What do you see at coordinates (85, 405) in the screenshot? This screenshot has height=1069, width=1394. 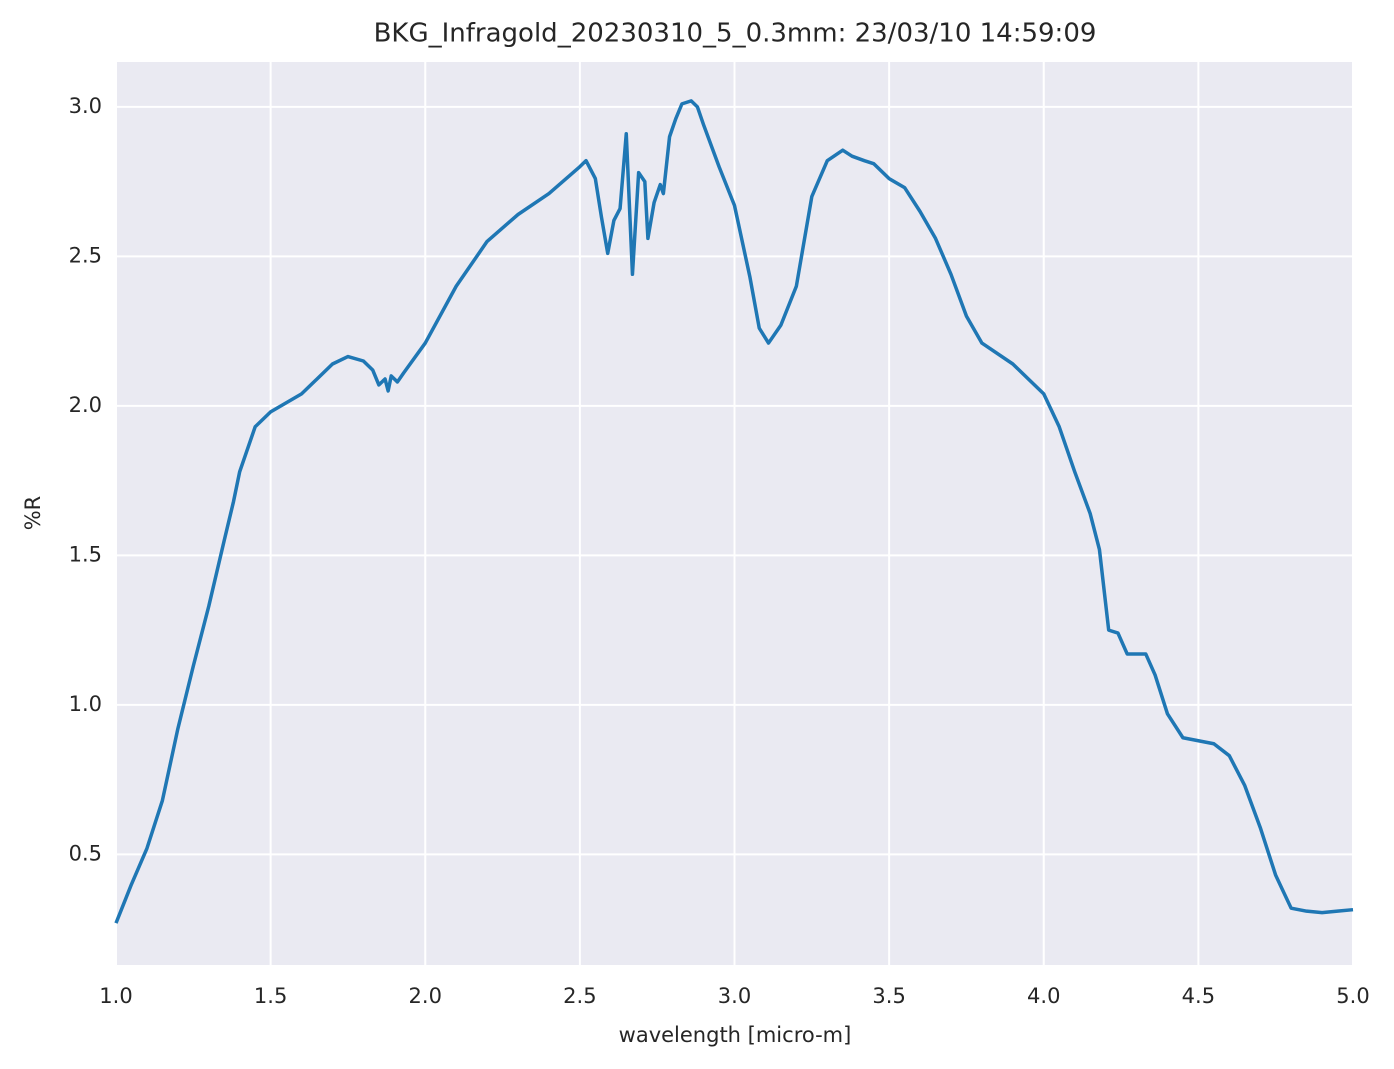 I see `y-tick-label: 2.0` at bounding box center [85, 405].